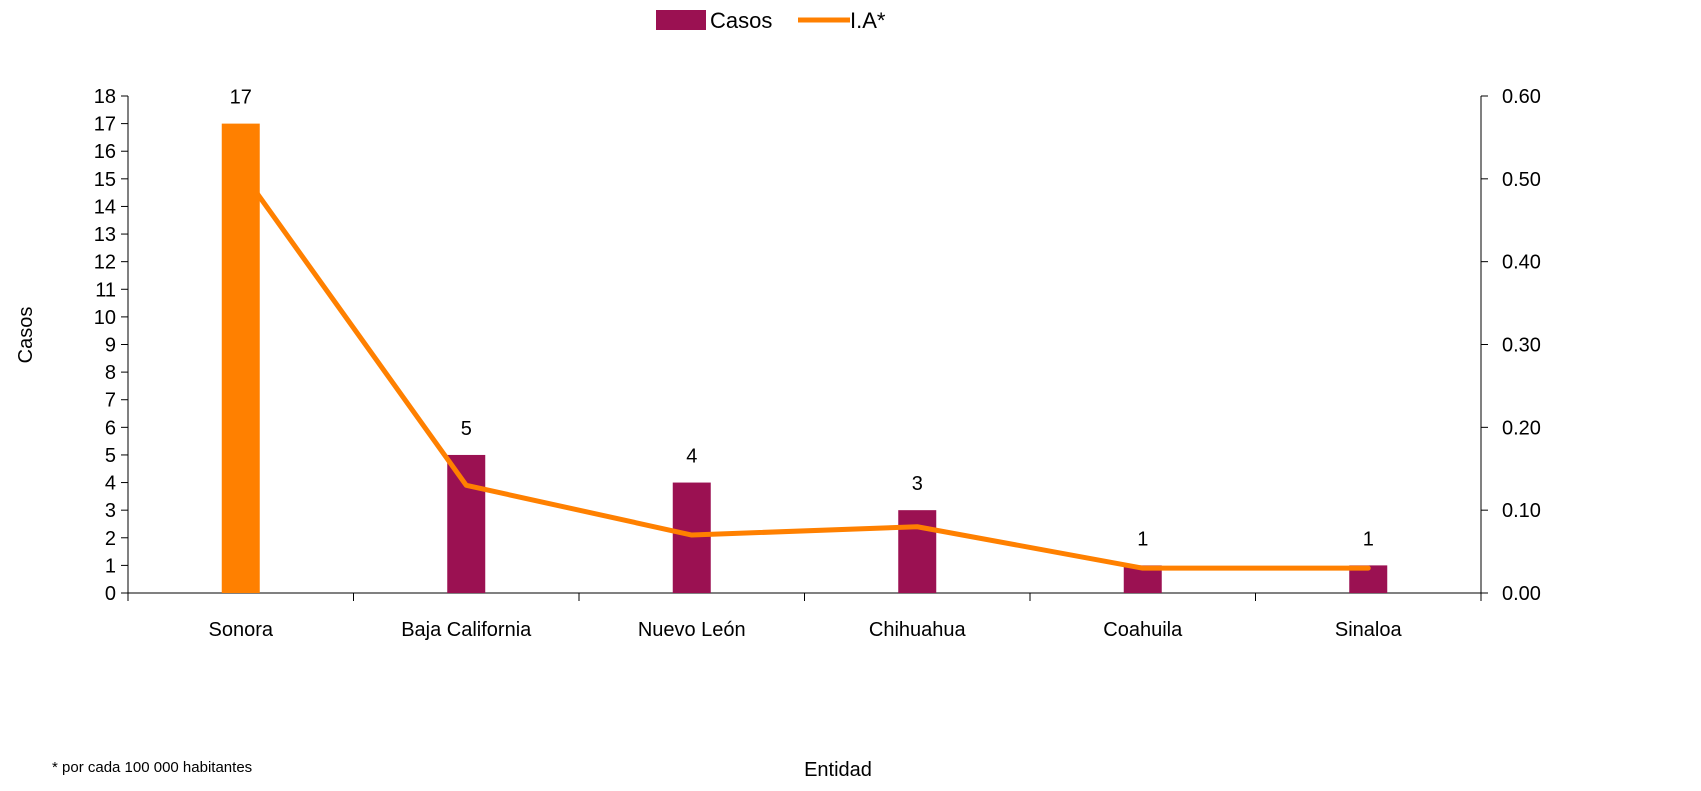  What do you see at coordinates (1521, 511) in the screenshot?
I see `y-tick-label-right: 0.10` at bounding box center [1521, 511].